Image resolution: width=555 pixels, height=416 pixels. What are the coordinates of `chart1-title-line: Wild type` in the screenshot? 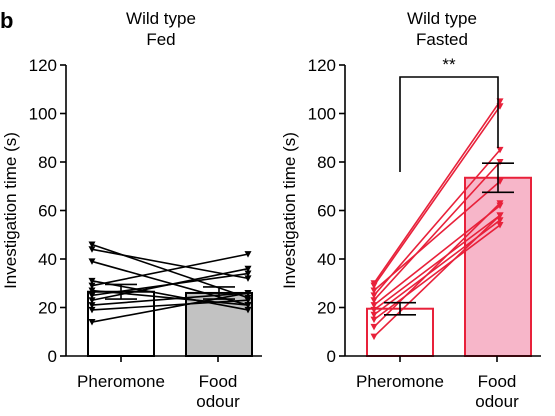 It's located at (161, 18).